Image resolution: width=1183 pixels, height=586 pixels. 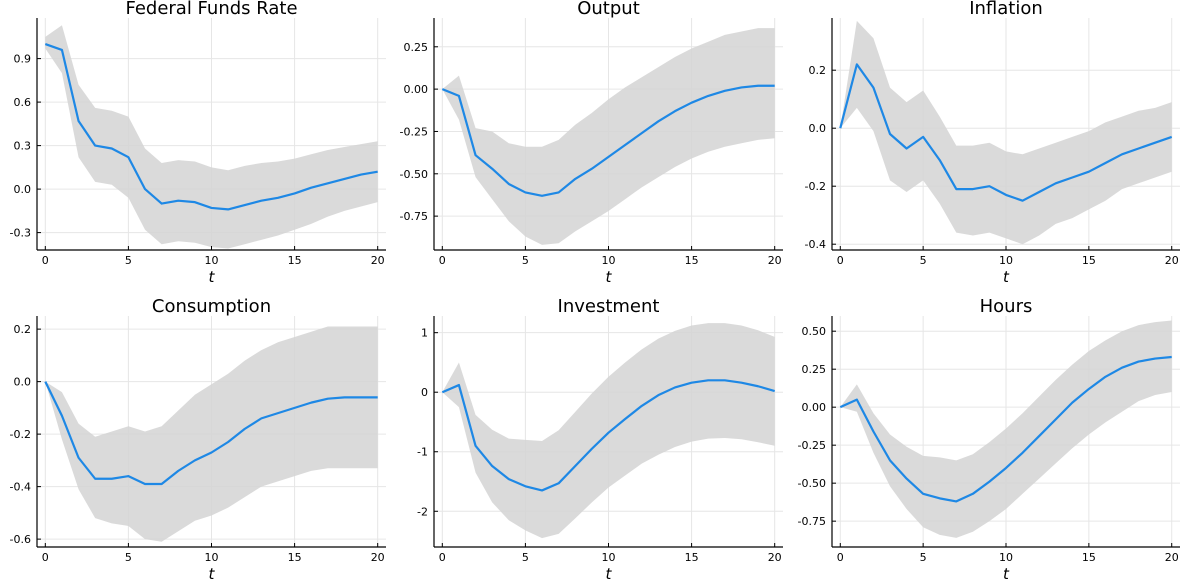 What do you see at coordinates (814, 331) in the screenshot?
I see `y-tick-label: 0.50` at bounding box center [814, 331].